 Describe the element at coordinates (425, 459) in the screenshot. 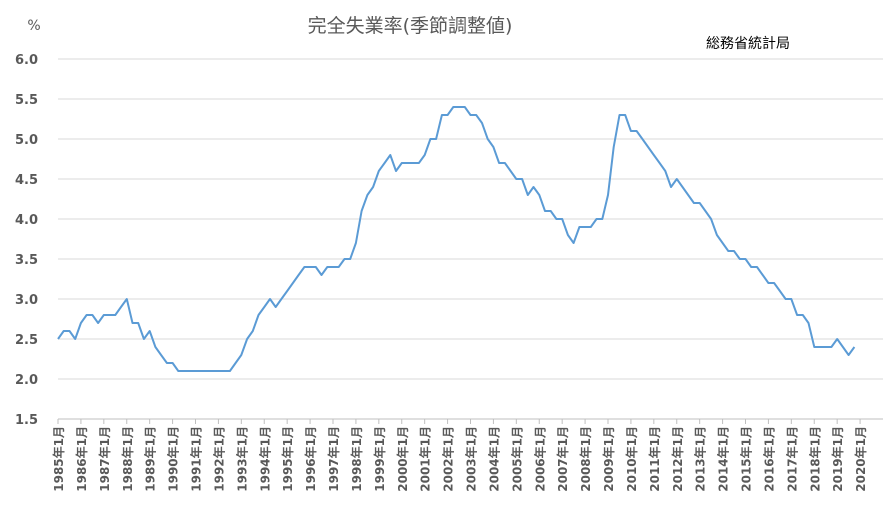

I see `x-tick-label: 2001年1月` at that location.